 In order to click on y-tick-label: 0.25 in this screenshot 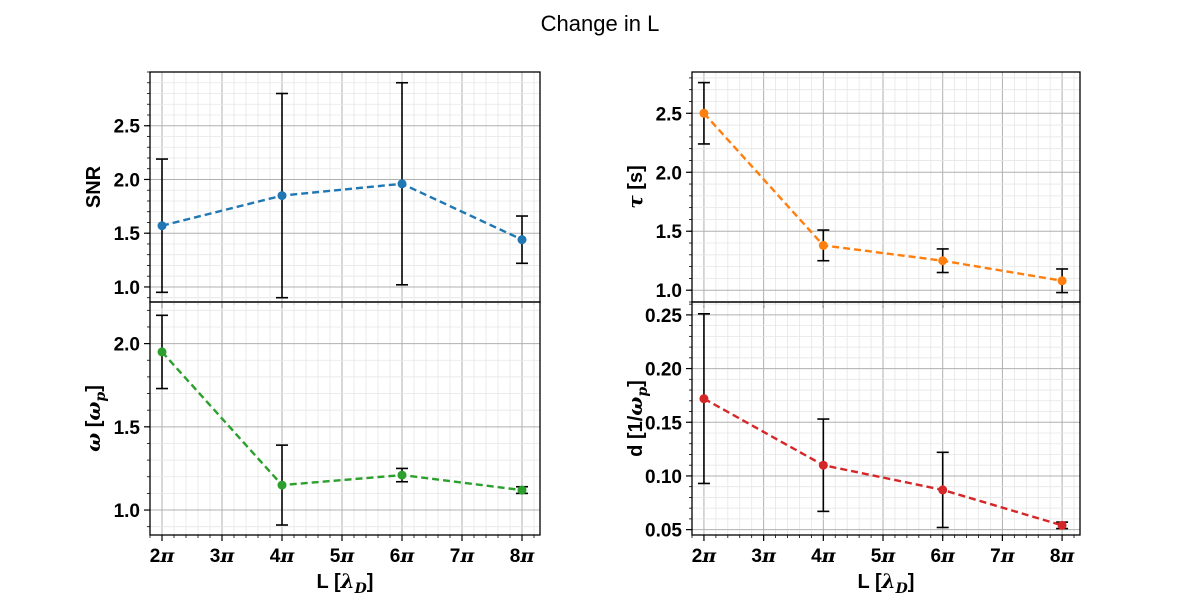, I will do `click(663, 316)`.